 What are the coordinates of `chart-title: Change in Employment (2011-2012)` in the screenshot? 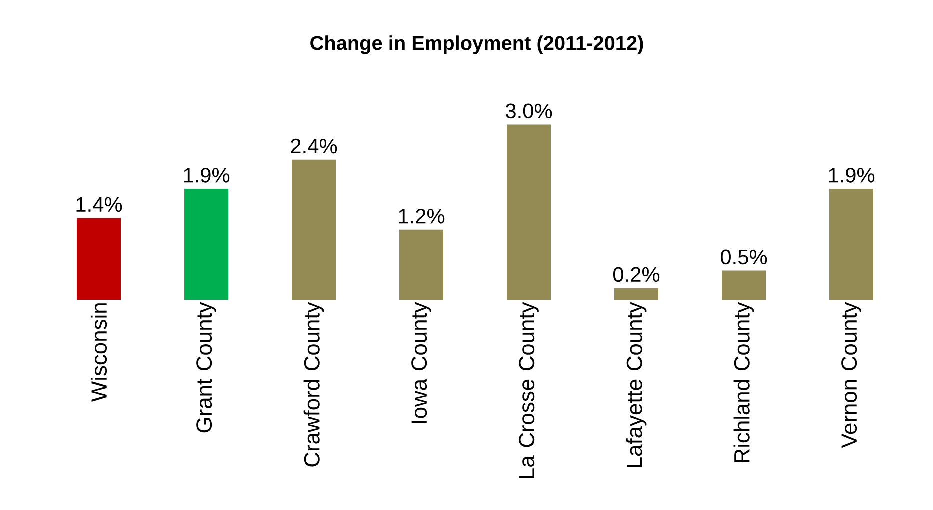 It's located at (477, 45).